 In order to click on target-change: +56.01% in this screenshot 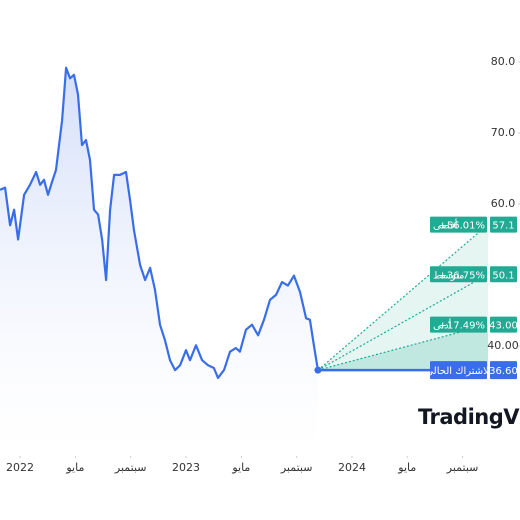, I will do `click(461, 226)`.